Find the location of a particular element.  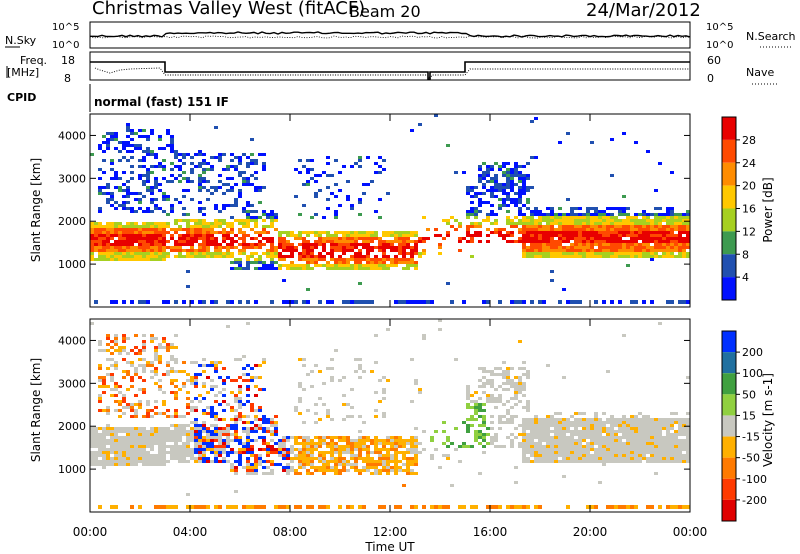

xtick-label: 20:00 is located at coordinates (590, 532).